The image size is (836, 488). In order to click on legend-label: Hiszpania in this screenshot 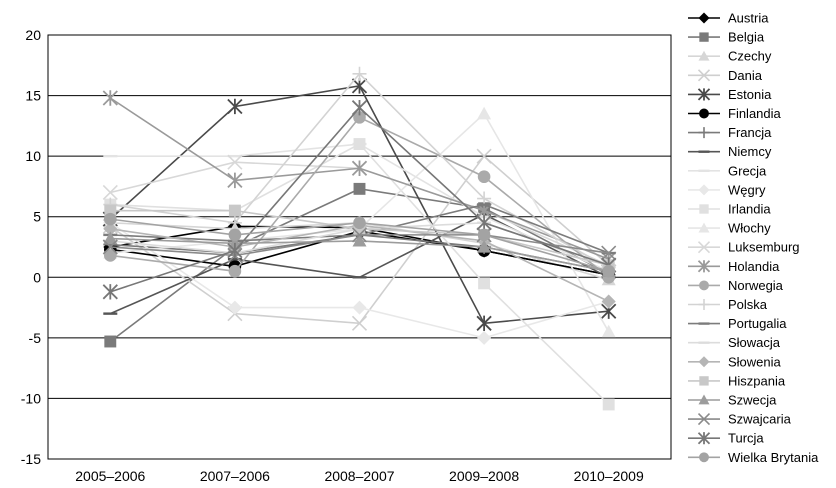, I will do `click(757, 380)`.